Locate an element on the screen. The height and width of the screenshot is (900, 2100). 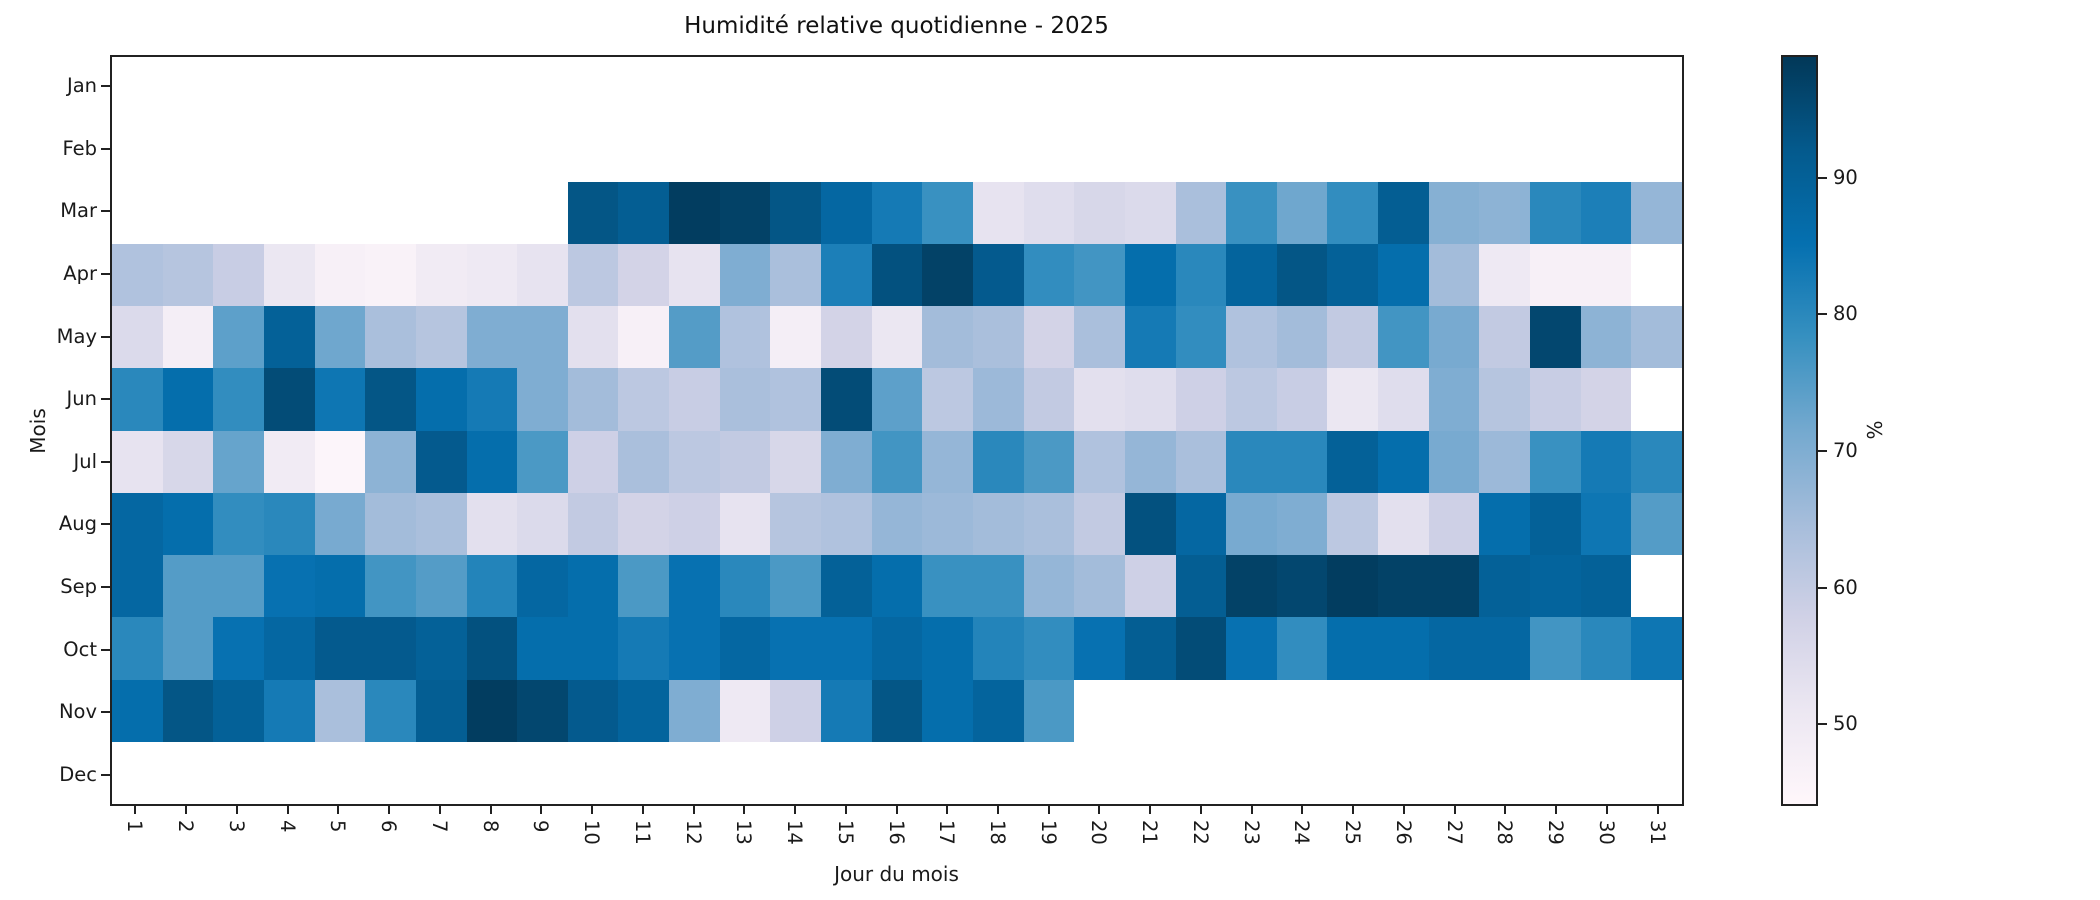
x-axis-tick-label: 25 is located at coordinates (1353, 832).